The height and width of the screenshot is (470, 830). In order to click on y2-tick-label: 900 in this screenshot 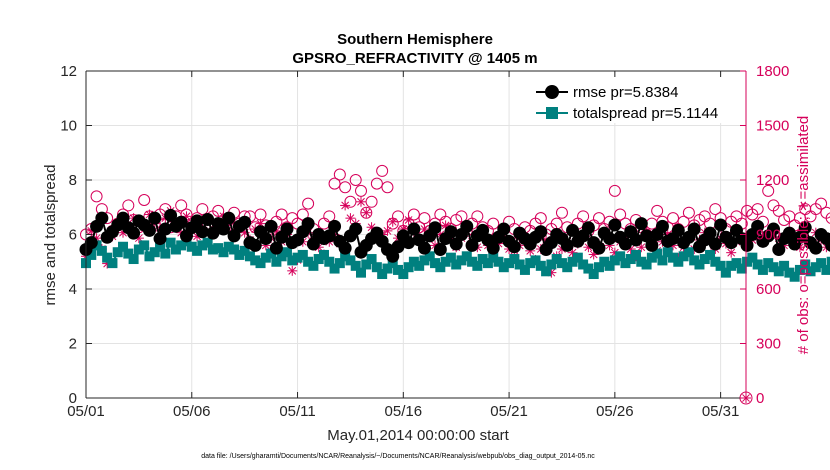, I will do `click(768, 235)`.